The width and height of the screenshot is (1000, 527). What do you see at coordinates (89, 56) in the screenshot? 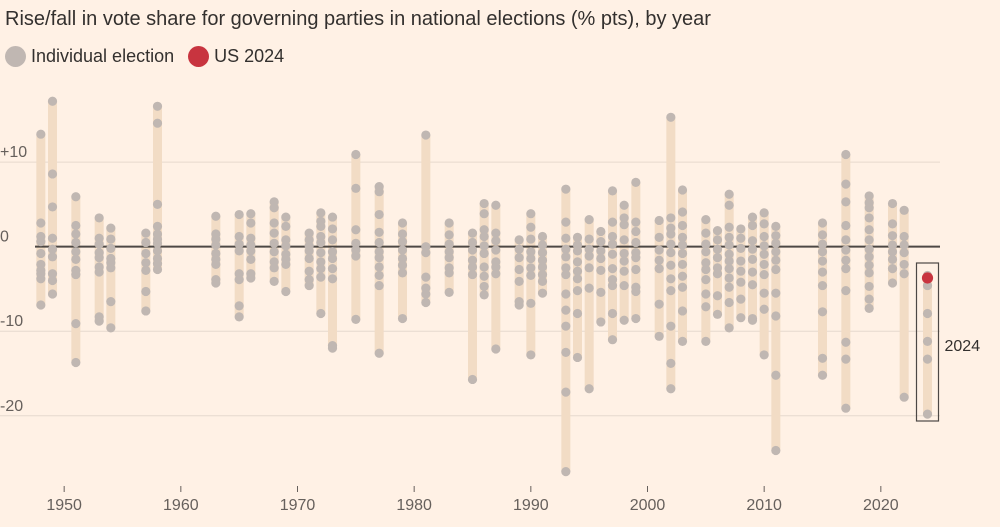
I see `legend-item-individual: Individual election` at bounding box center [89, 56].